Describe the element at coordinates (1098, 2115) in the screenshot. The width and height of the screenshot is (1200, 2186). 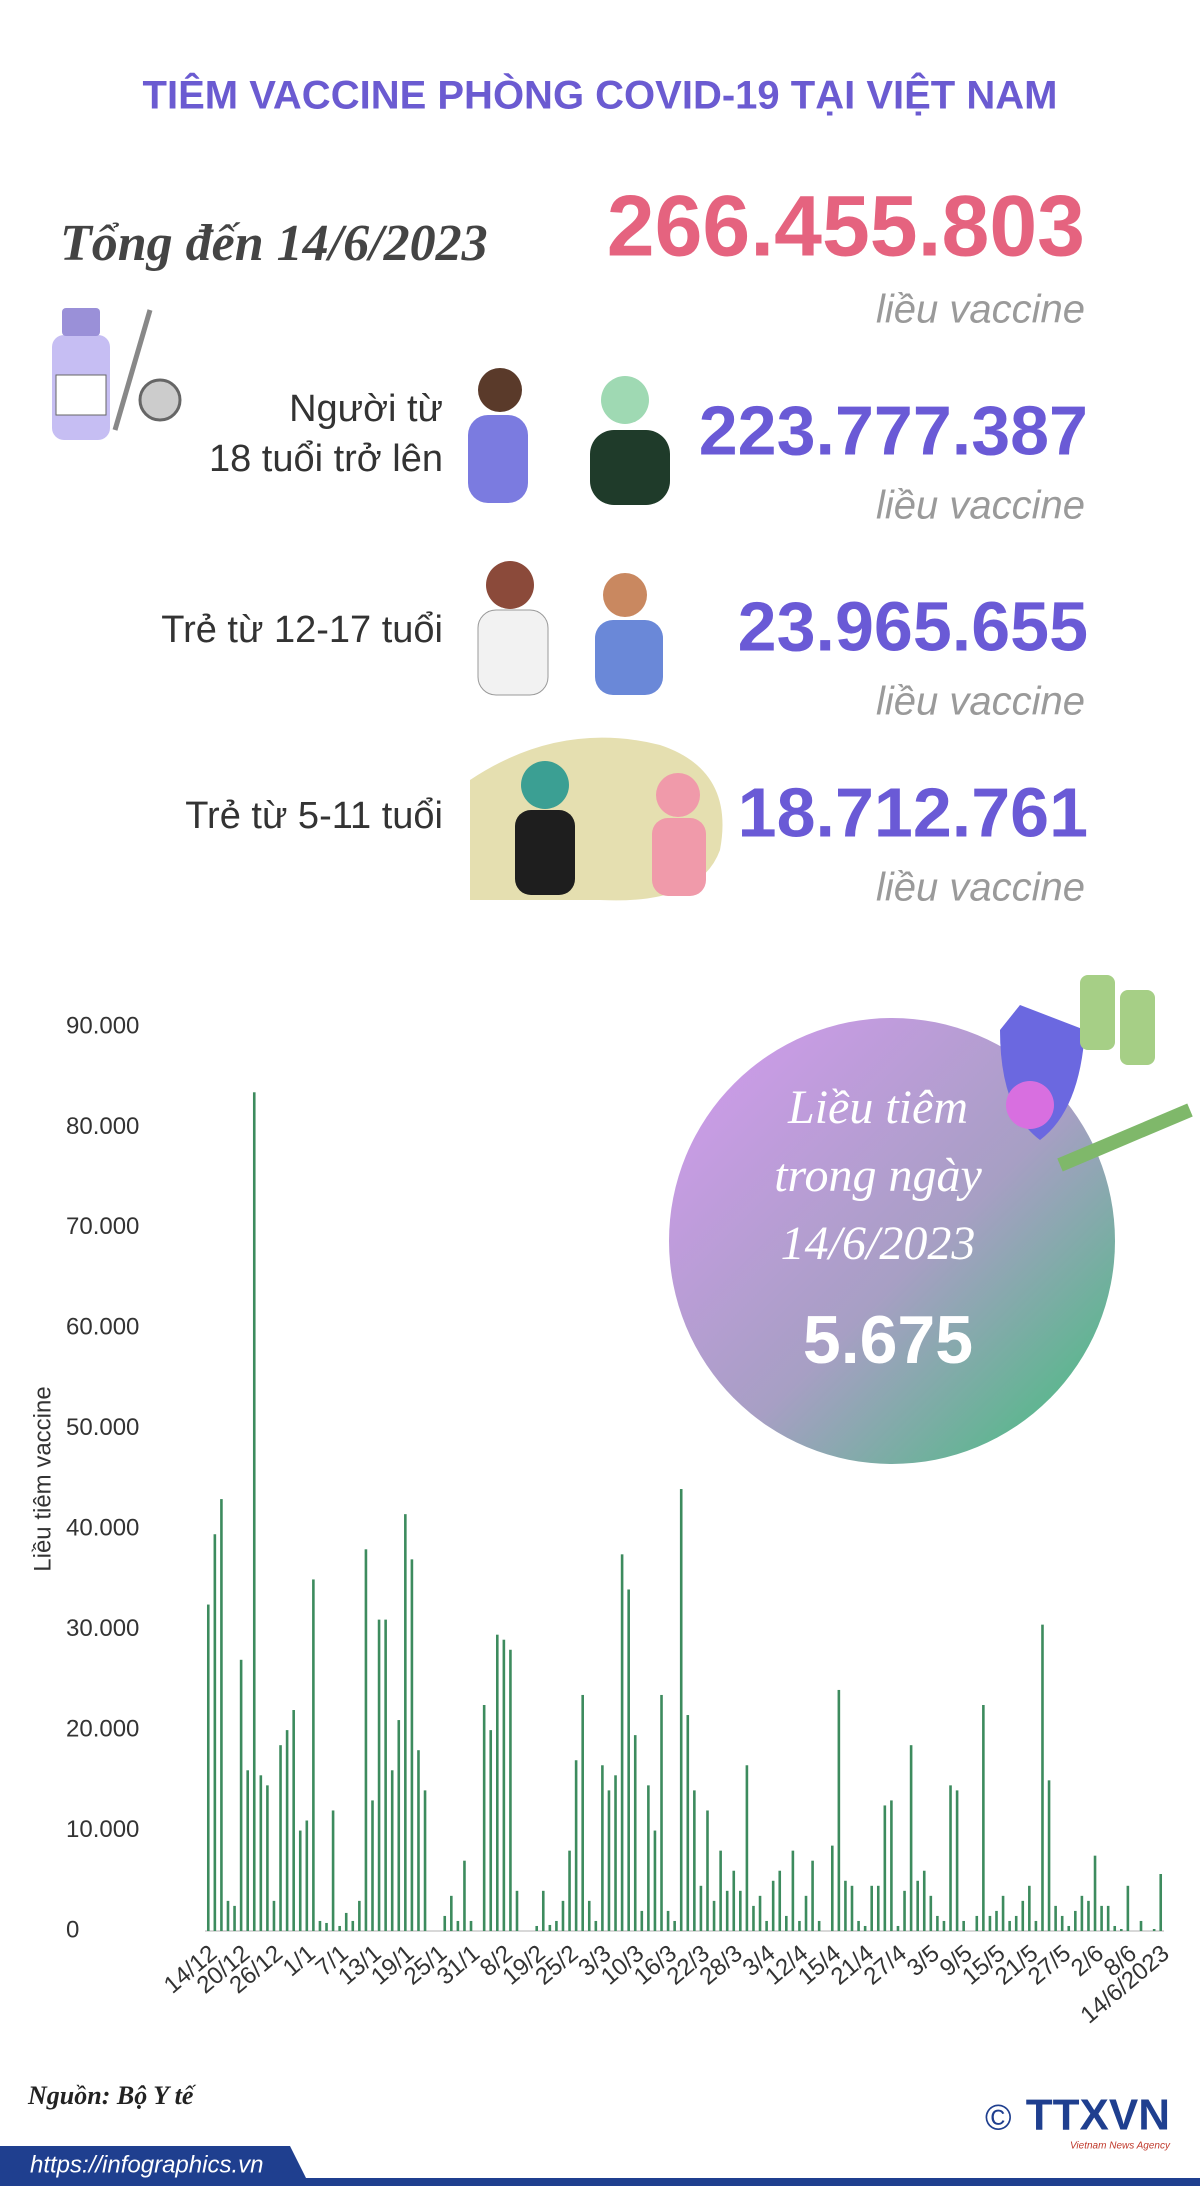
I see `logo: TTXVN` at that location.